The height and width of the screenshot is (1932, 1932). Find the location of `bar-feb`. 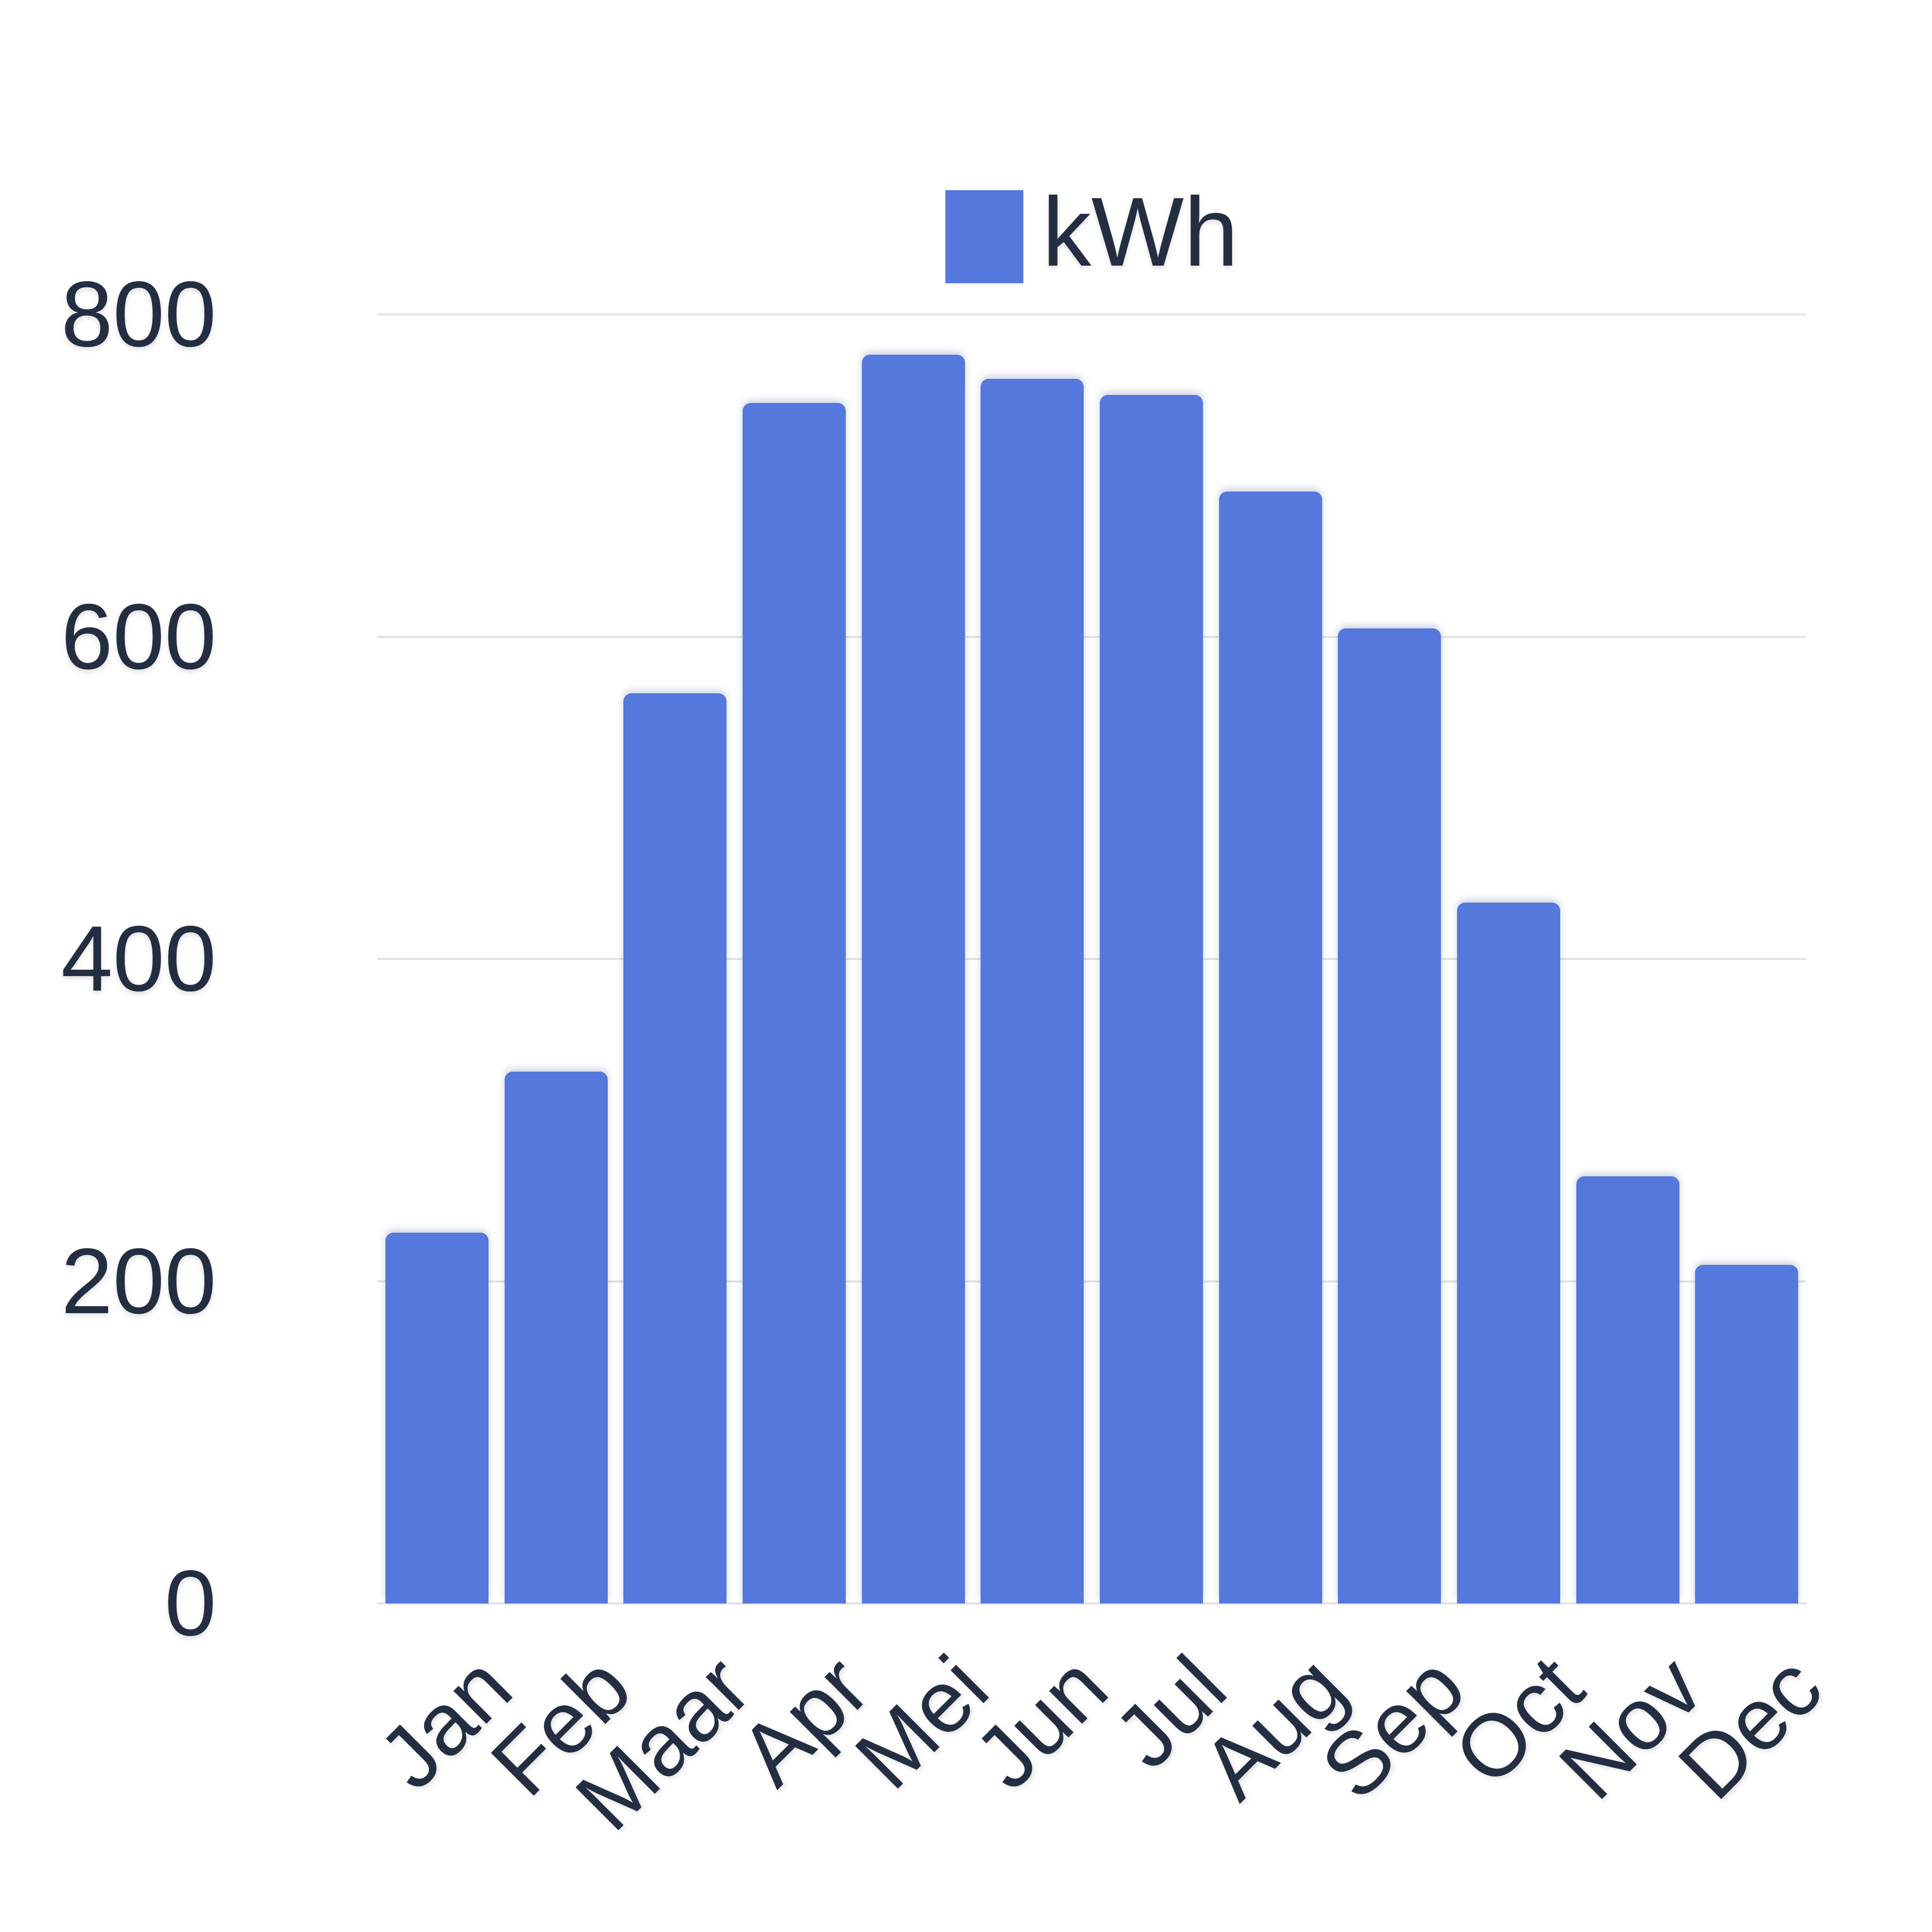

bar-feb is located at coordinates (556, 1338).